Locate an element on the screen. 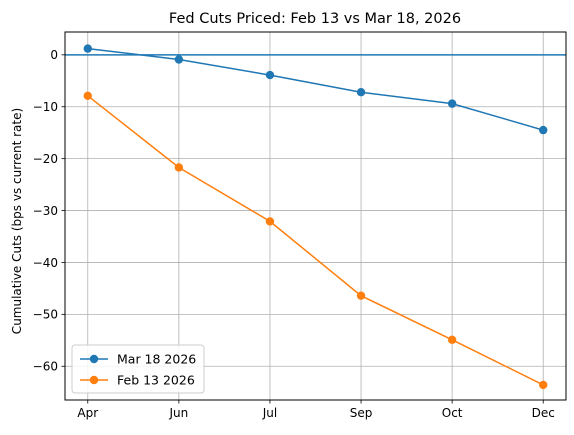  y-tick-label: 0 is located at coordinates (54, 55).